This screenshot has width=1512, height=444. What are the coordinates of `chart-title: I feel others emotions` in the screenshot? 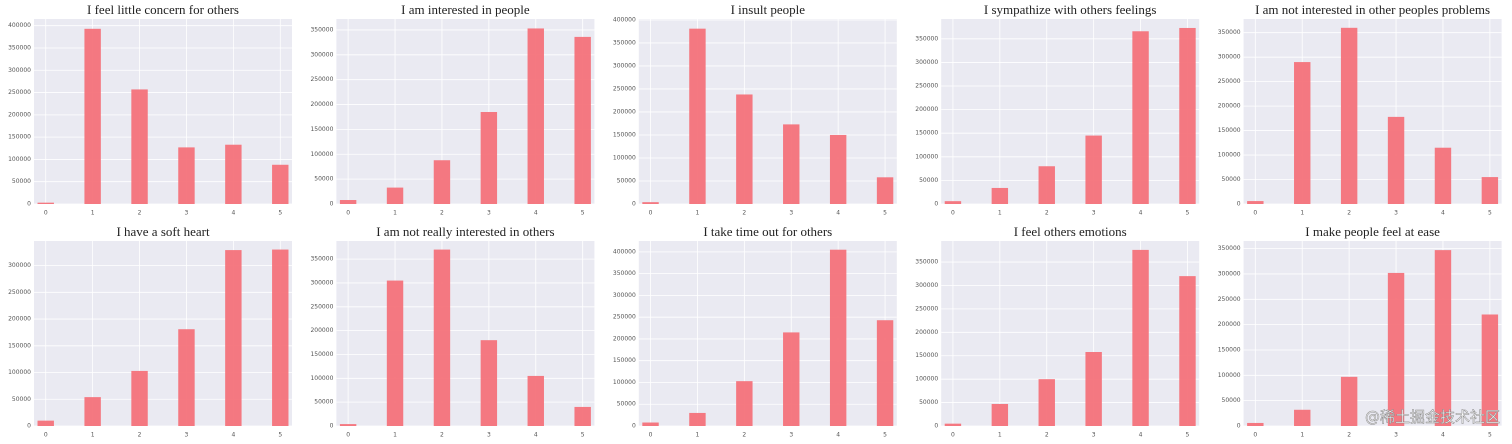 It's located at (1070, 231).